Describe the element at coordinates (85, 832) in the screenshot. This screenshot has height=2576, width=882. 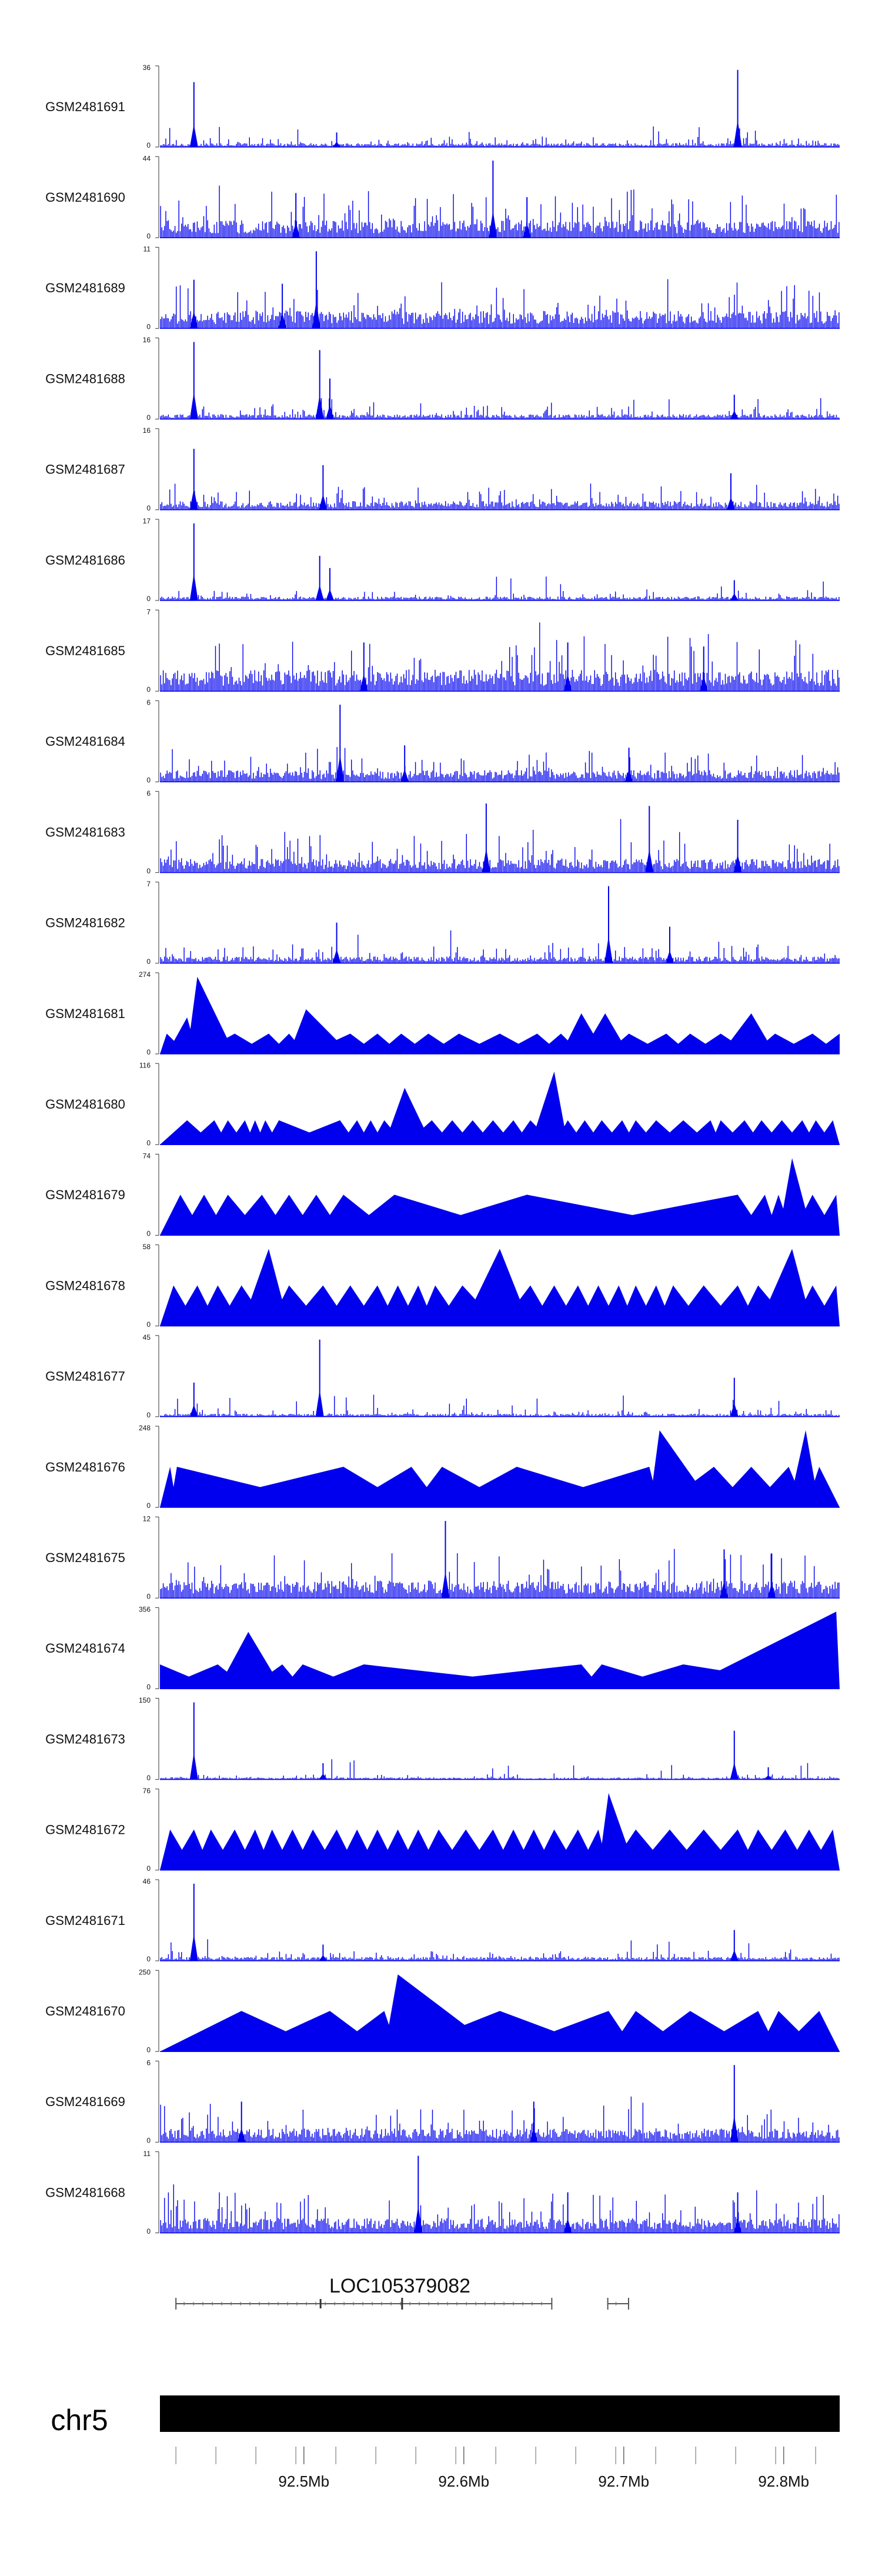
I see `track-label: GSM2481683` at that location.